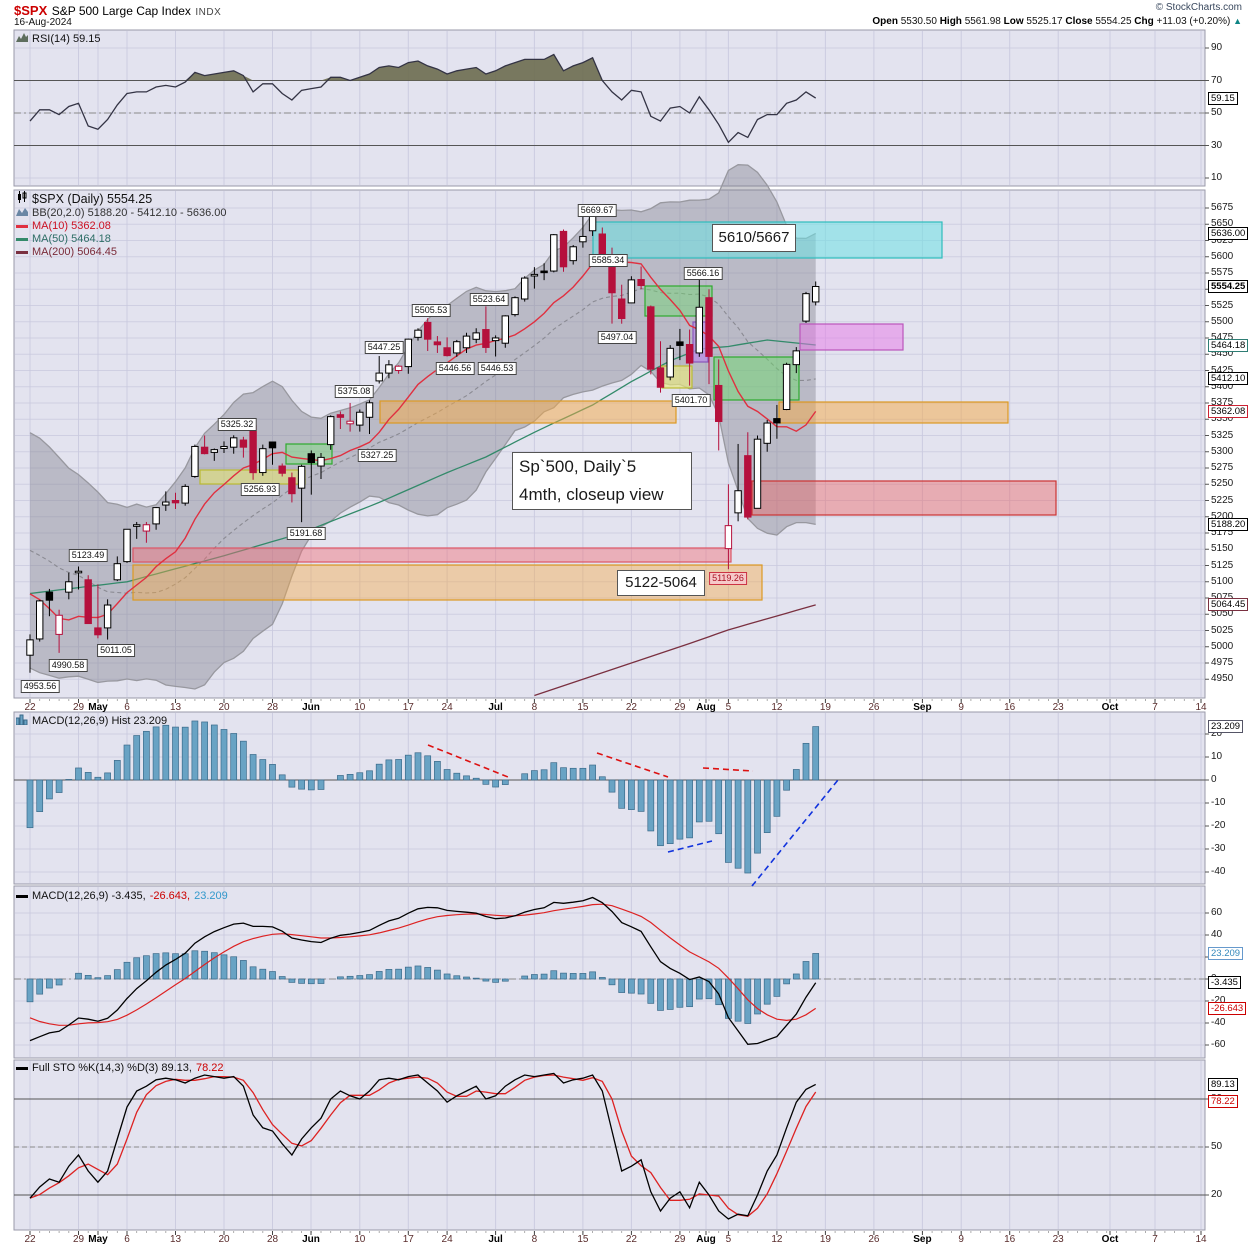 This screenshot has width=1250, height=1250. I want to click on y-axis-ticks, so click(1207, 621).